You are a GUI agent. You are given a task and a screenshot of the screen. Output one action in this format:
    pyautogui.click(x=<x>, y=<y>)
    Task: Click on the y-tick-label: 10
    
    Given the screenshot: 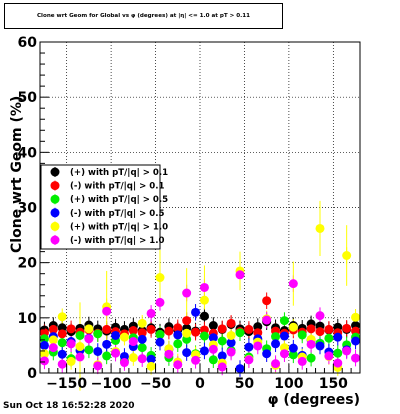 What is the action you would take?
    pyautogui.click(x=28, y=319)
    